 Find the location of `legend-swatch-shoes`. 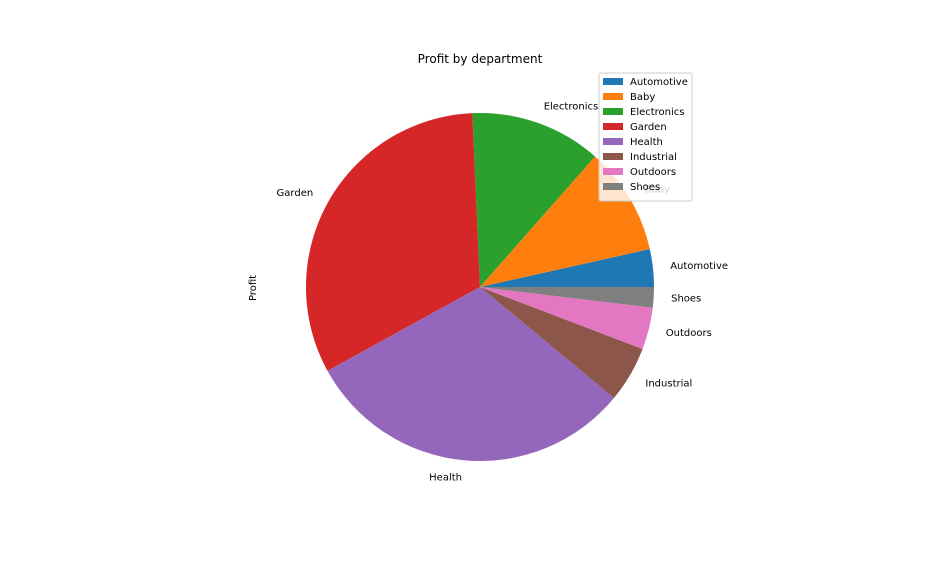

legend-swatch-shoes is located at coordinates (613, 186).